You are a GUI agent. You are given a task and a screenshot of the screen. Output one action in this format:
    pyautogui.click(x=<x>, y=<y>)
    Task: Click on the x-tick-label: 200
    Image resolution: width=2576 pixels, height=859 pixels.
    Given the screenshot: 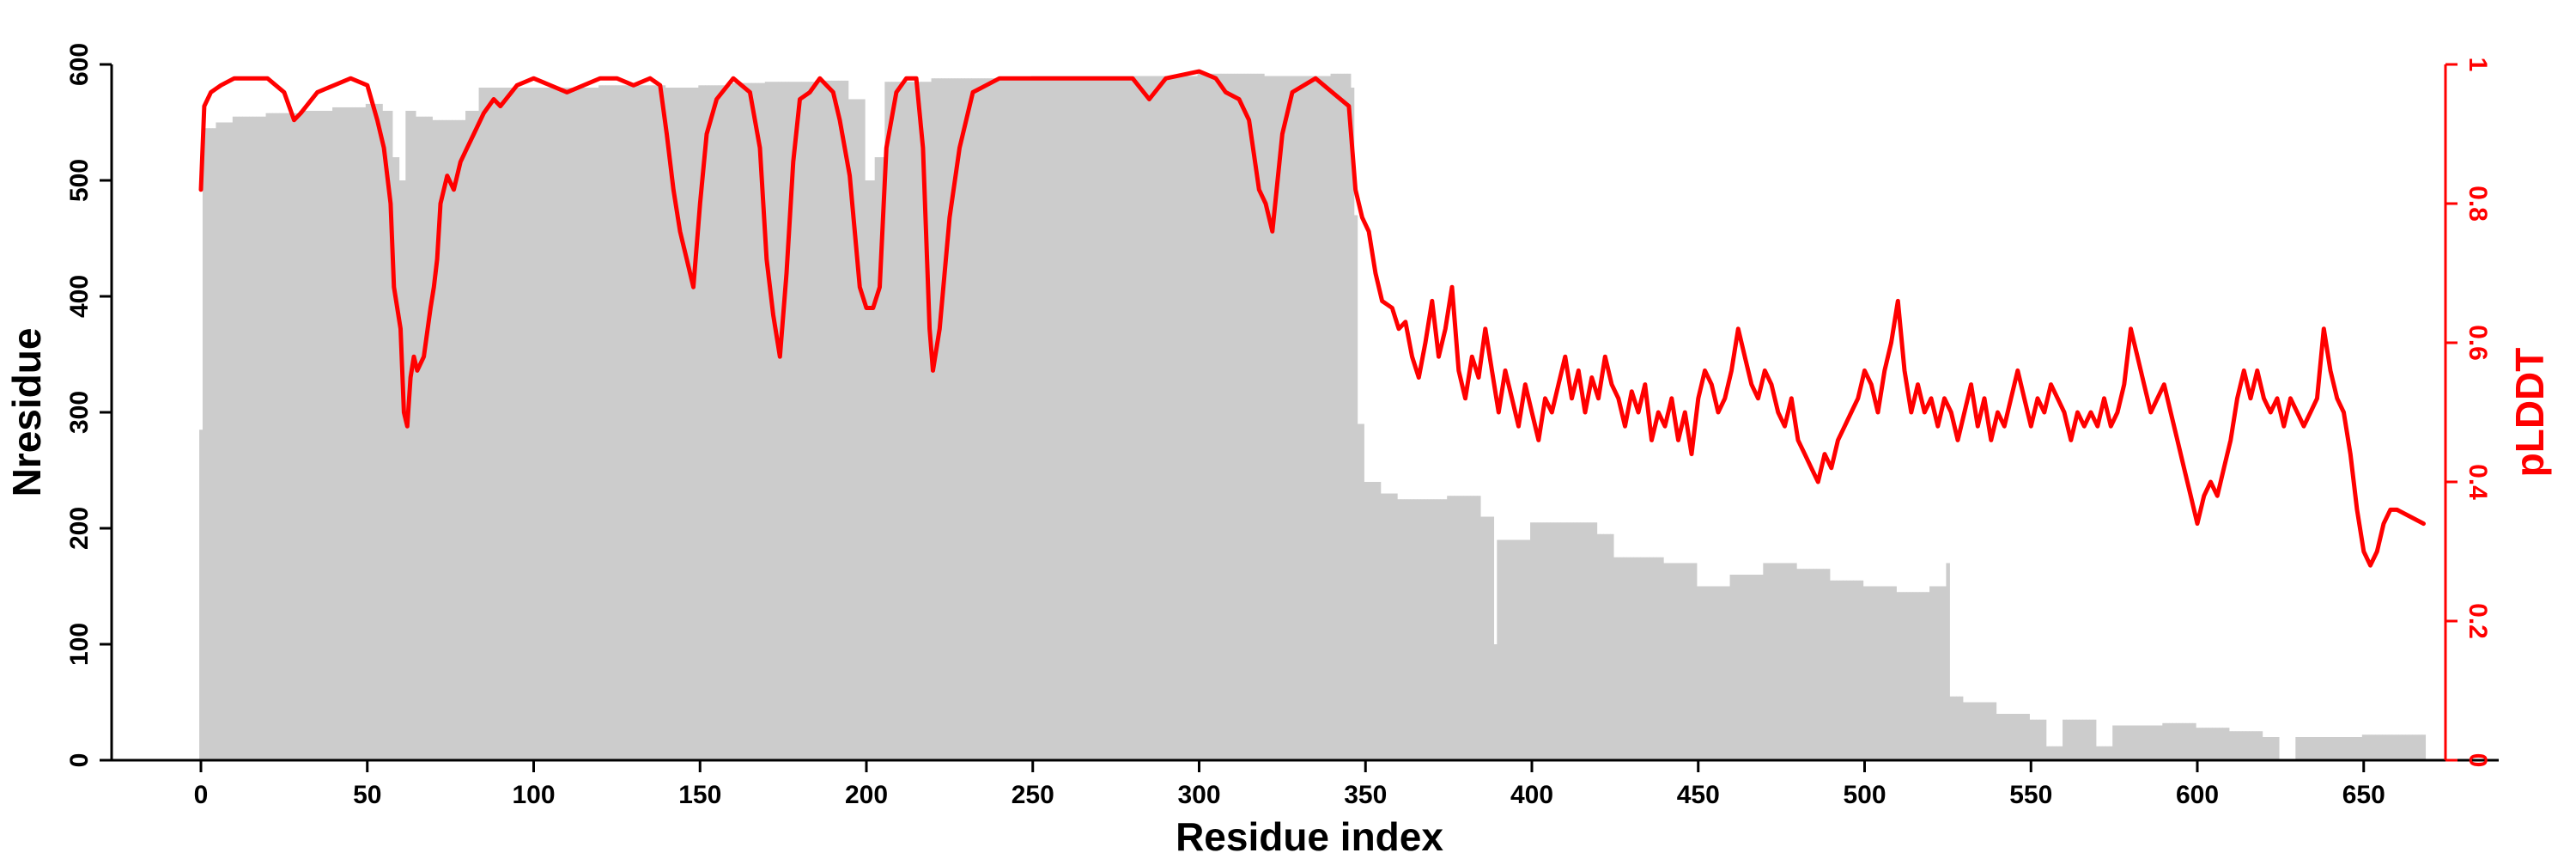 What is the action you would take?
    pyautogui.click(x=867, y=795)
    